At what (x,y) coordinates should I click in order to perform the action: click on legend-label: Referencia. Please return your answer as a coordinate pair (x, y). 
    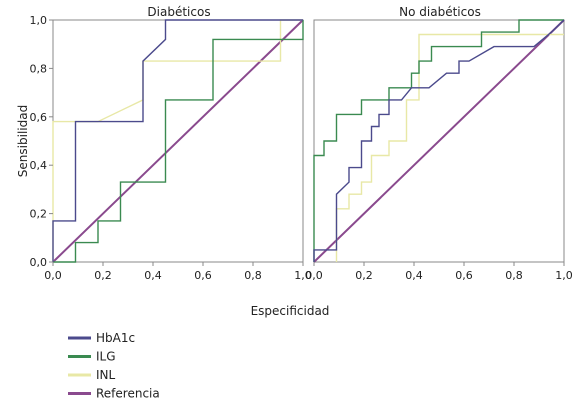
    Looking at the image, I should click on (128, 394).